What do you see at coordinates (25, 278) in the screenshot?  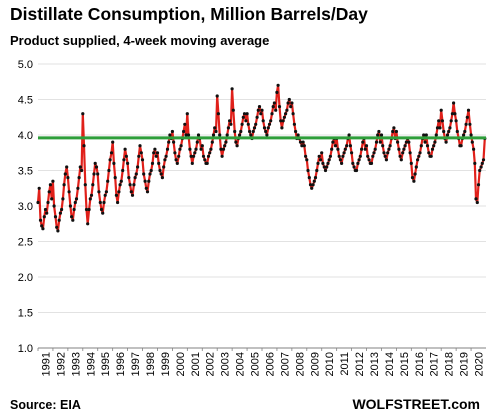 I see `y-tick-label: 2.0` at bounding box center [25, 278].